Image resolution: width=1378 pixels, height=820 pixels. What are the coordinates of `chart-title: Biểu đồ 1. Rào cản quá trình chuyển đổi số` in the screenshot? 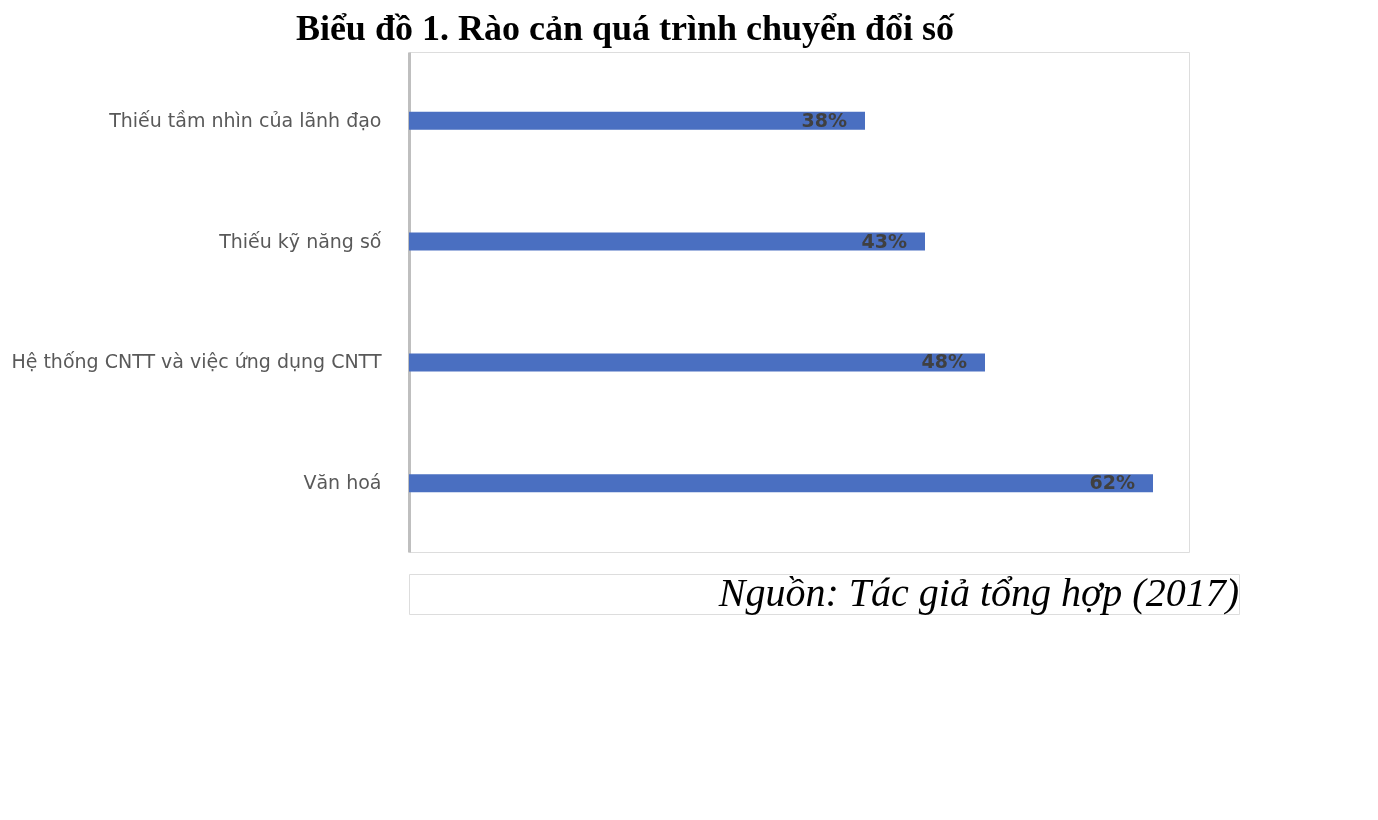 It's located at (625, 27).